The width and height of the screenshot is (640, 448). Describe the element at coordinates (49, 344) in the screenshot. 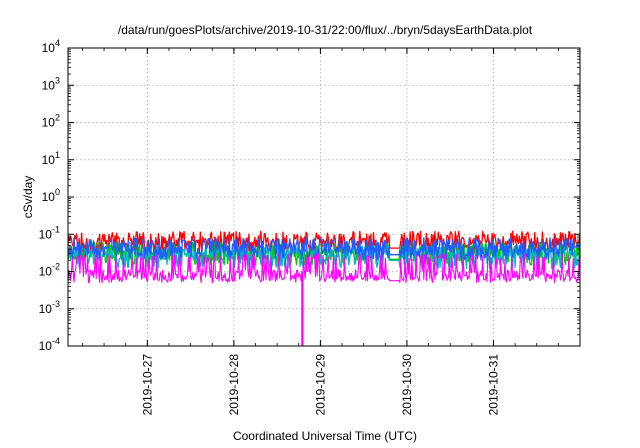

I see `y-tick-label: 10⁻⁴` at that location.